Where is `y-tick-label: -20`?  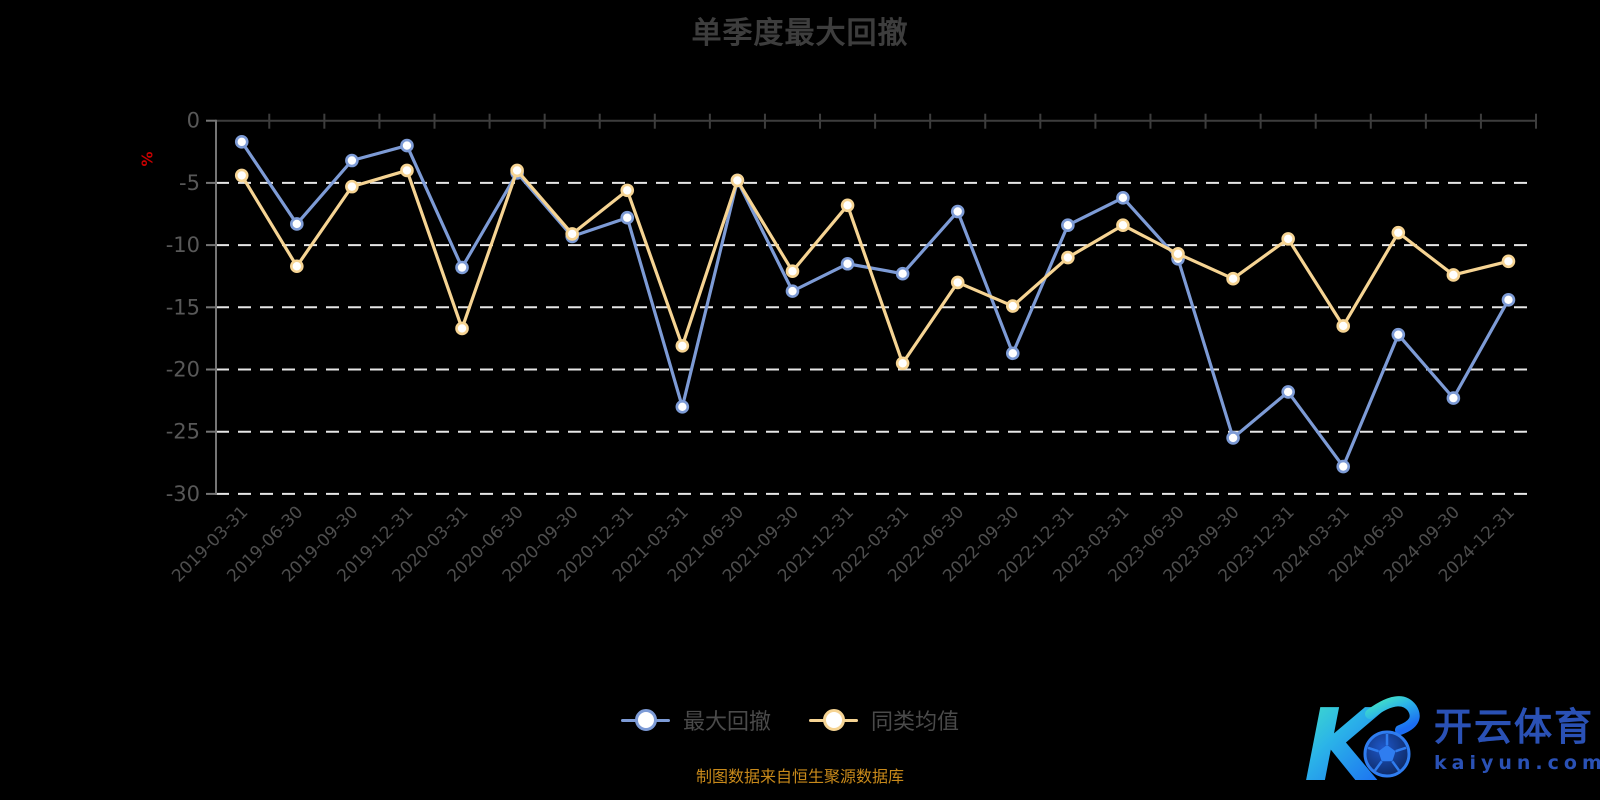 y-tick-label: -20 is located at coordinates (183, 370).